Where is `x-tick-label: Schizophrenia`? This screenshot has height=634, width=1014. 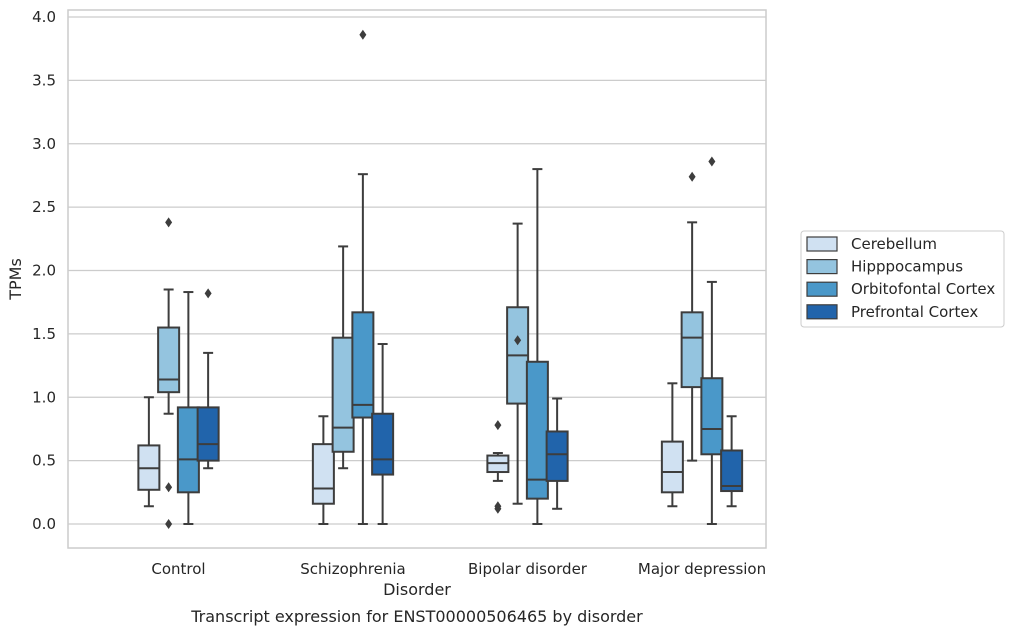
x-tick-label: Schizophrenia is located at coordinates (352, 569).